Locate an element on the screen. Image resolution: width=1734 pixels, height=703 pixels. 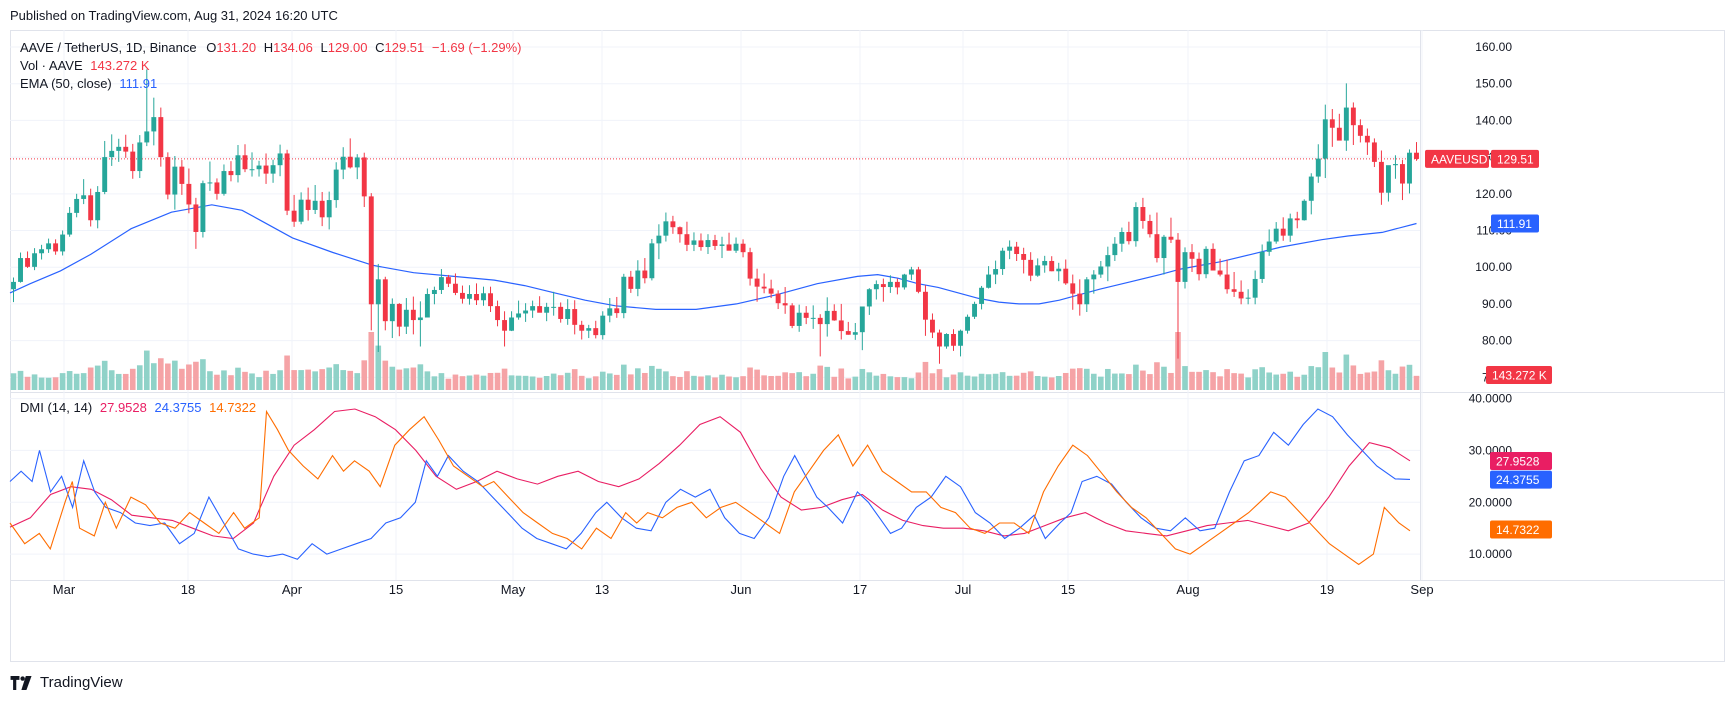
time-tick-label: May is located at coordinates (513, 589).